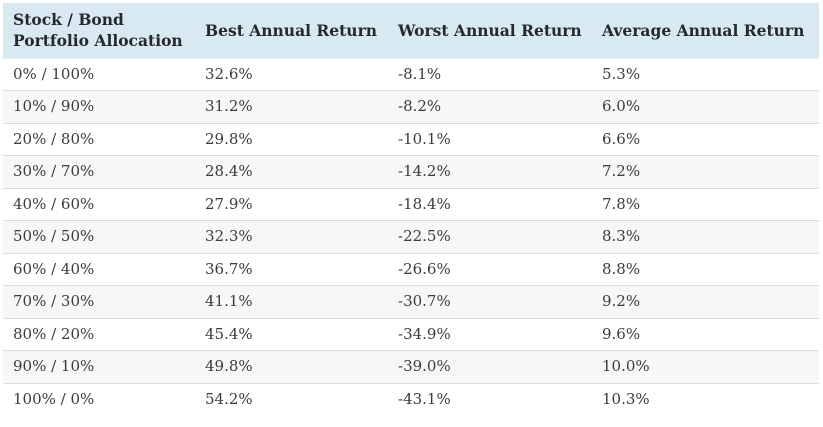 This screenshot has height=427, width=823. I want to click on cell-allocation: 40% / 60%, so click(99, 204).